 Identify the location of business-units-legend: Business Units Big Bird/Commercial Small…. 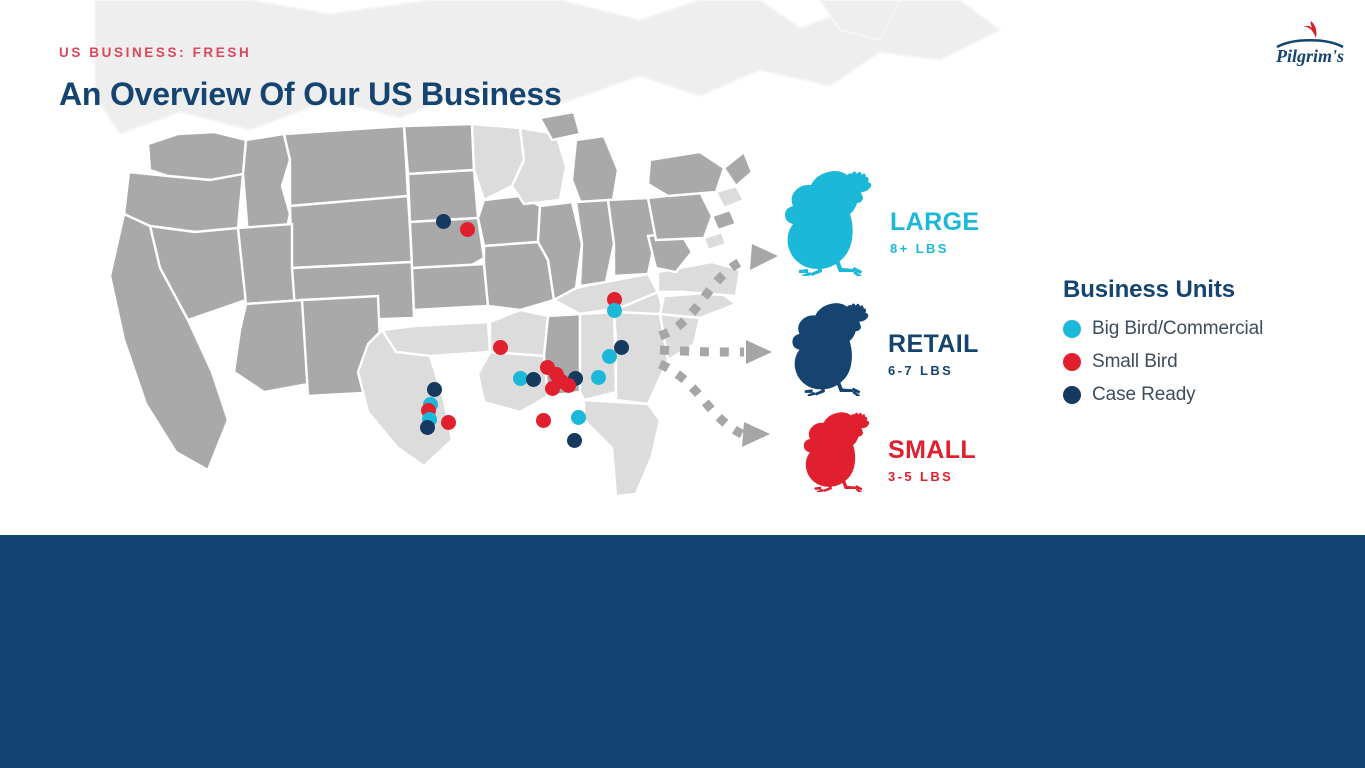
(1163, 346).